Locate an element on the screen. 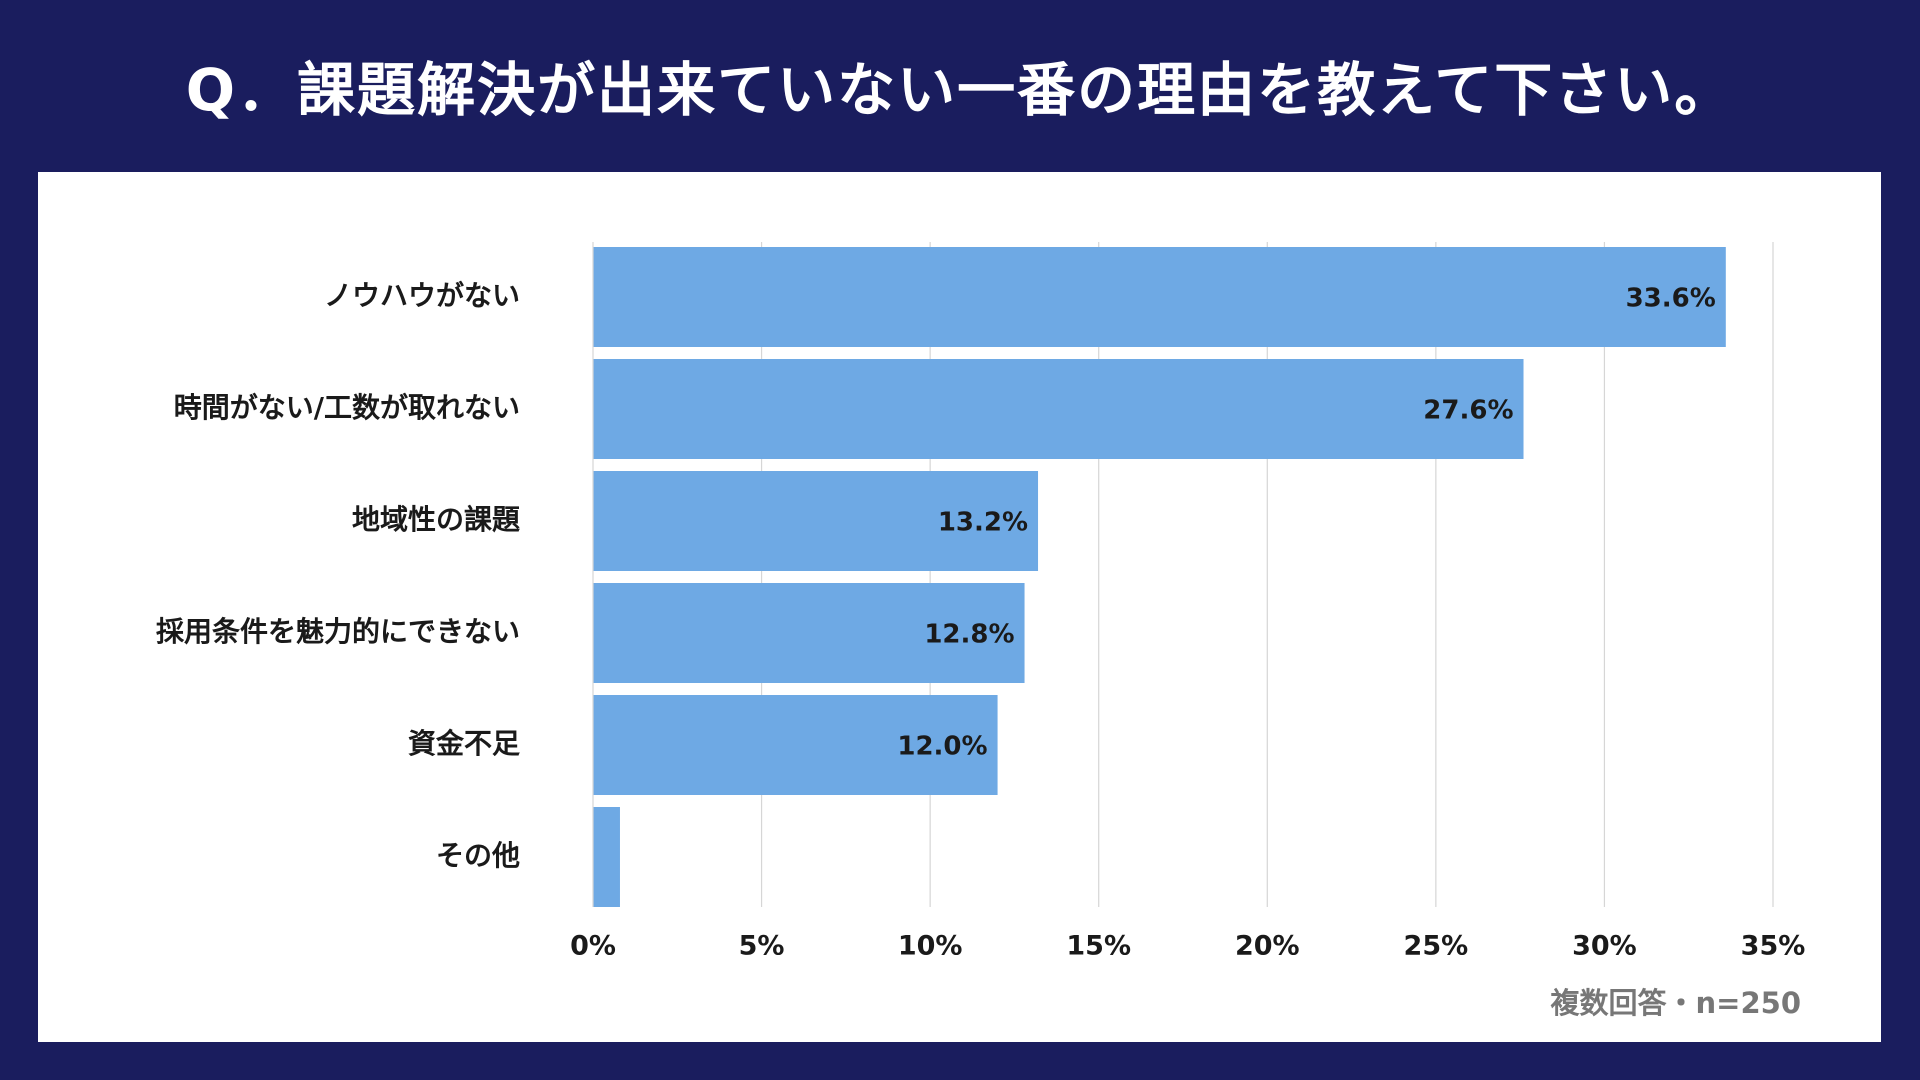  category-label: 採用条件を魅力的にできない is located at coordinates (338, 631).